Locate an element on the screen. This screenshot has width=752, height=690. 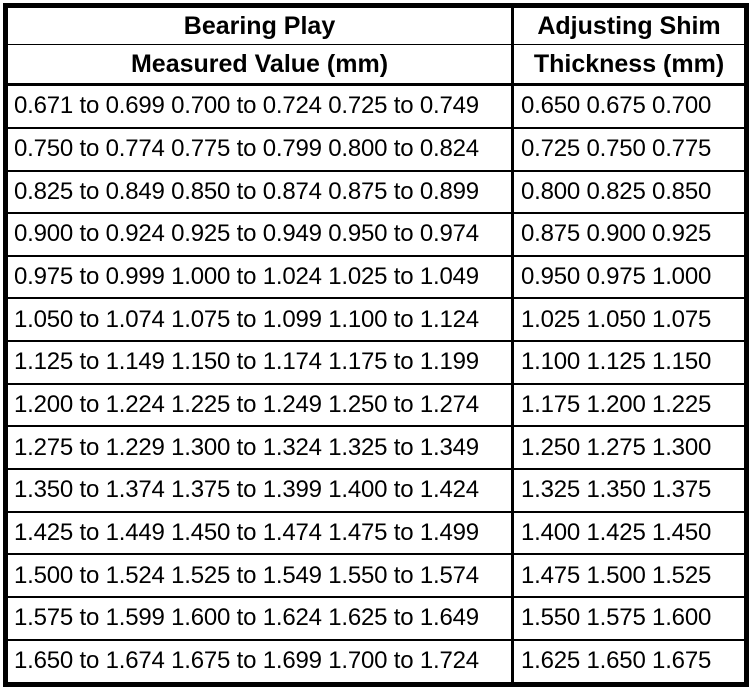
shim-thickness-cell: 0.800 0.825 0.850 is located at coordinates (629, 192).